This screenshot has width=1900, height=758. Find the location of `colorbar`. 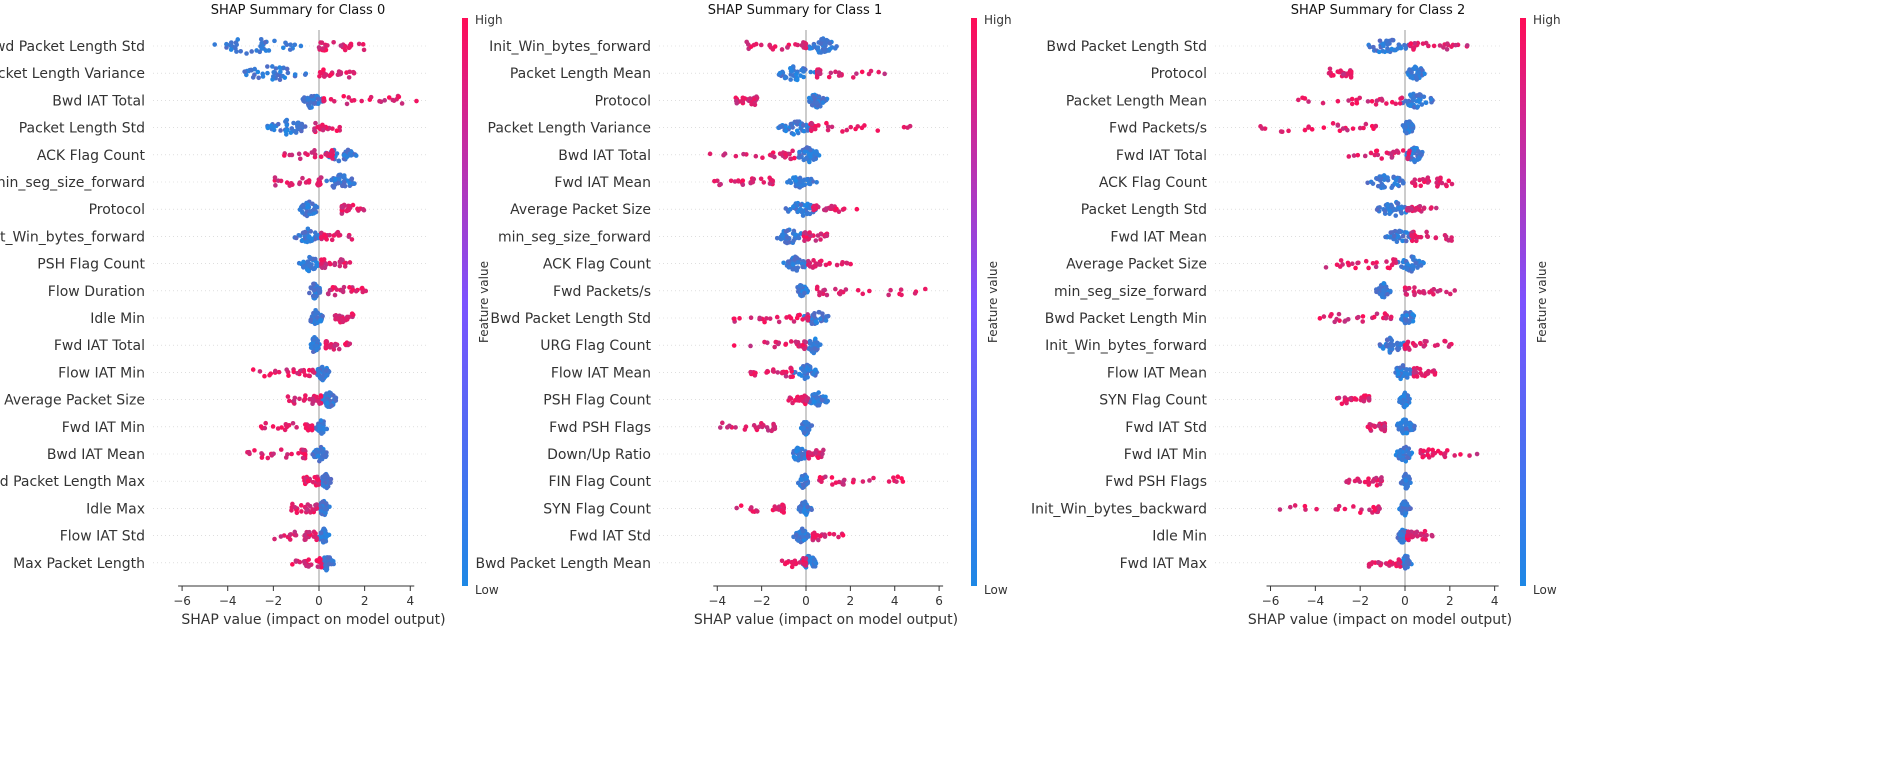

colorbar is located at coordinates (1523, 302).